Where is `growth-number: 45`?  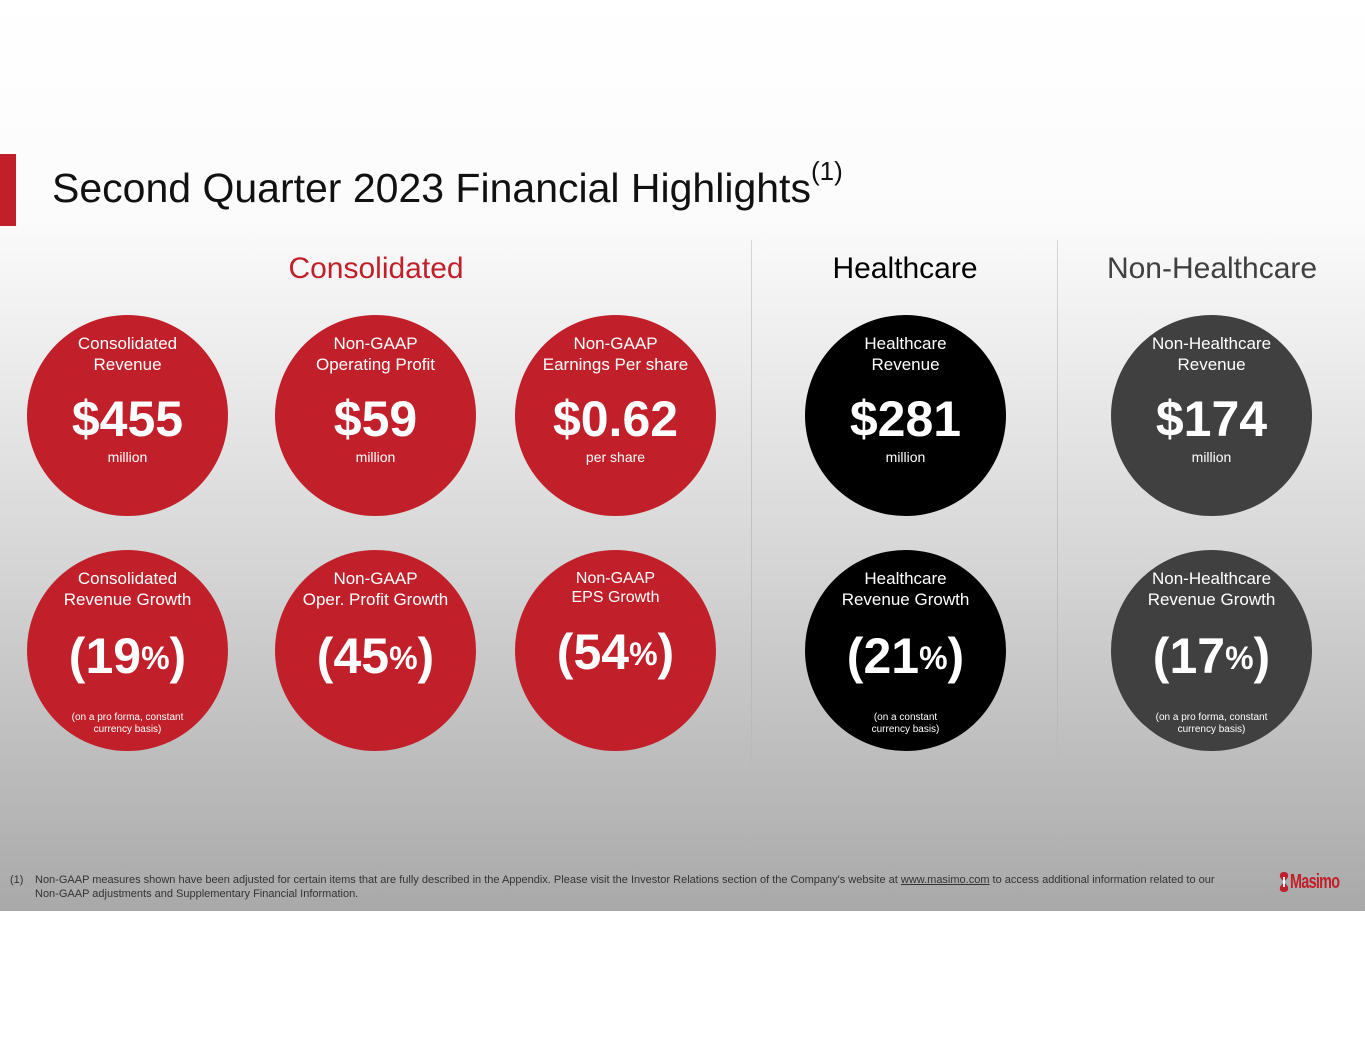
growth-number: 45 is located at coordinates (361, 656).